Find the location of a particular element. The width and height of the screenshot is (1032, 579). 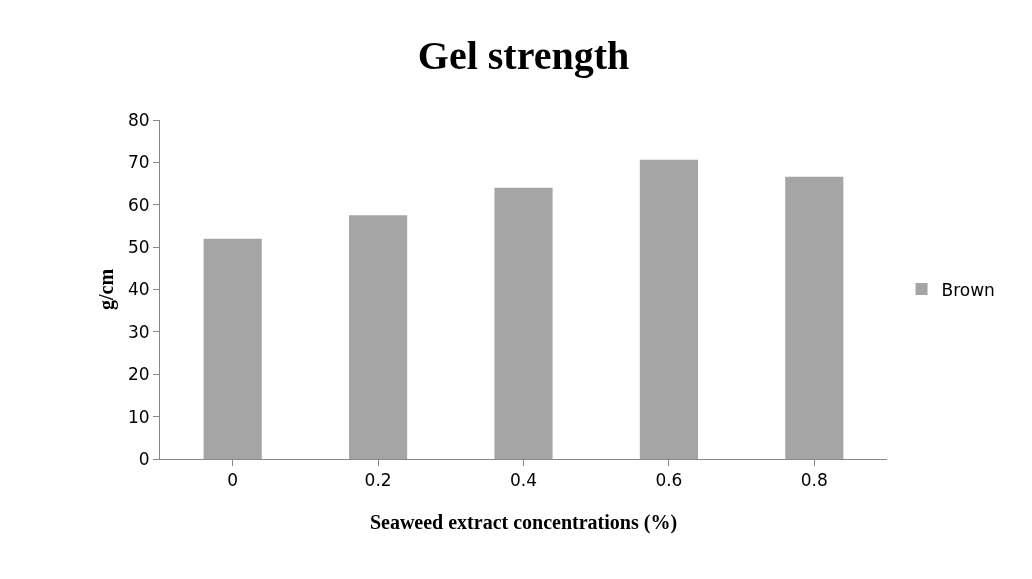

legend-label: Brown is located at coordinates (968, 289).